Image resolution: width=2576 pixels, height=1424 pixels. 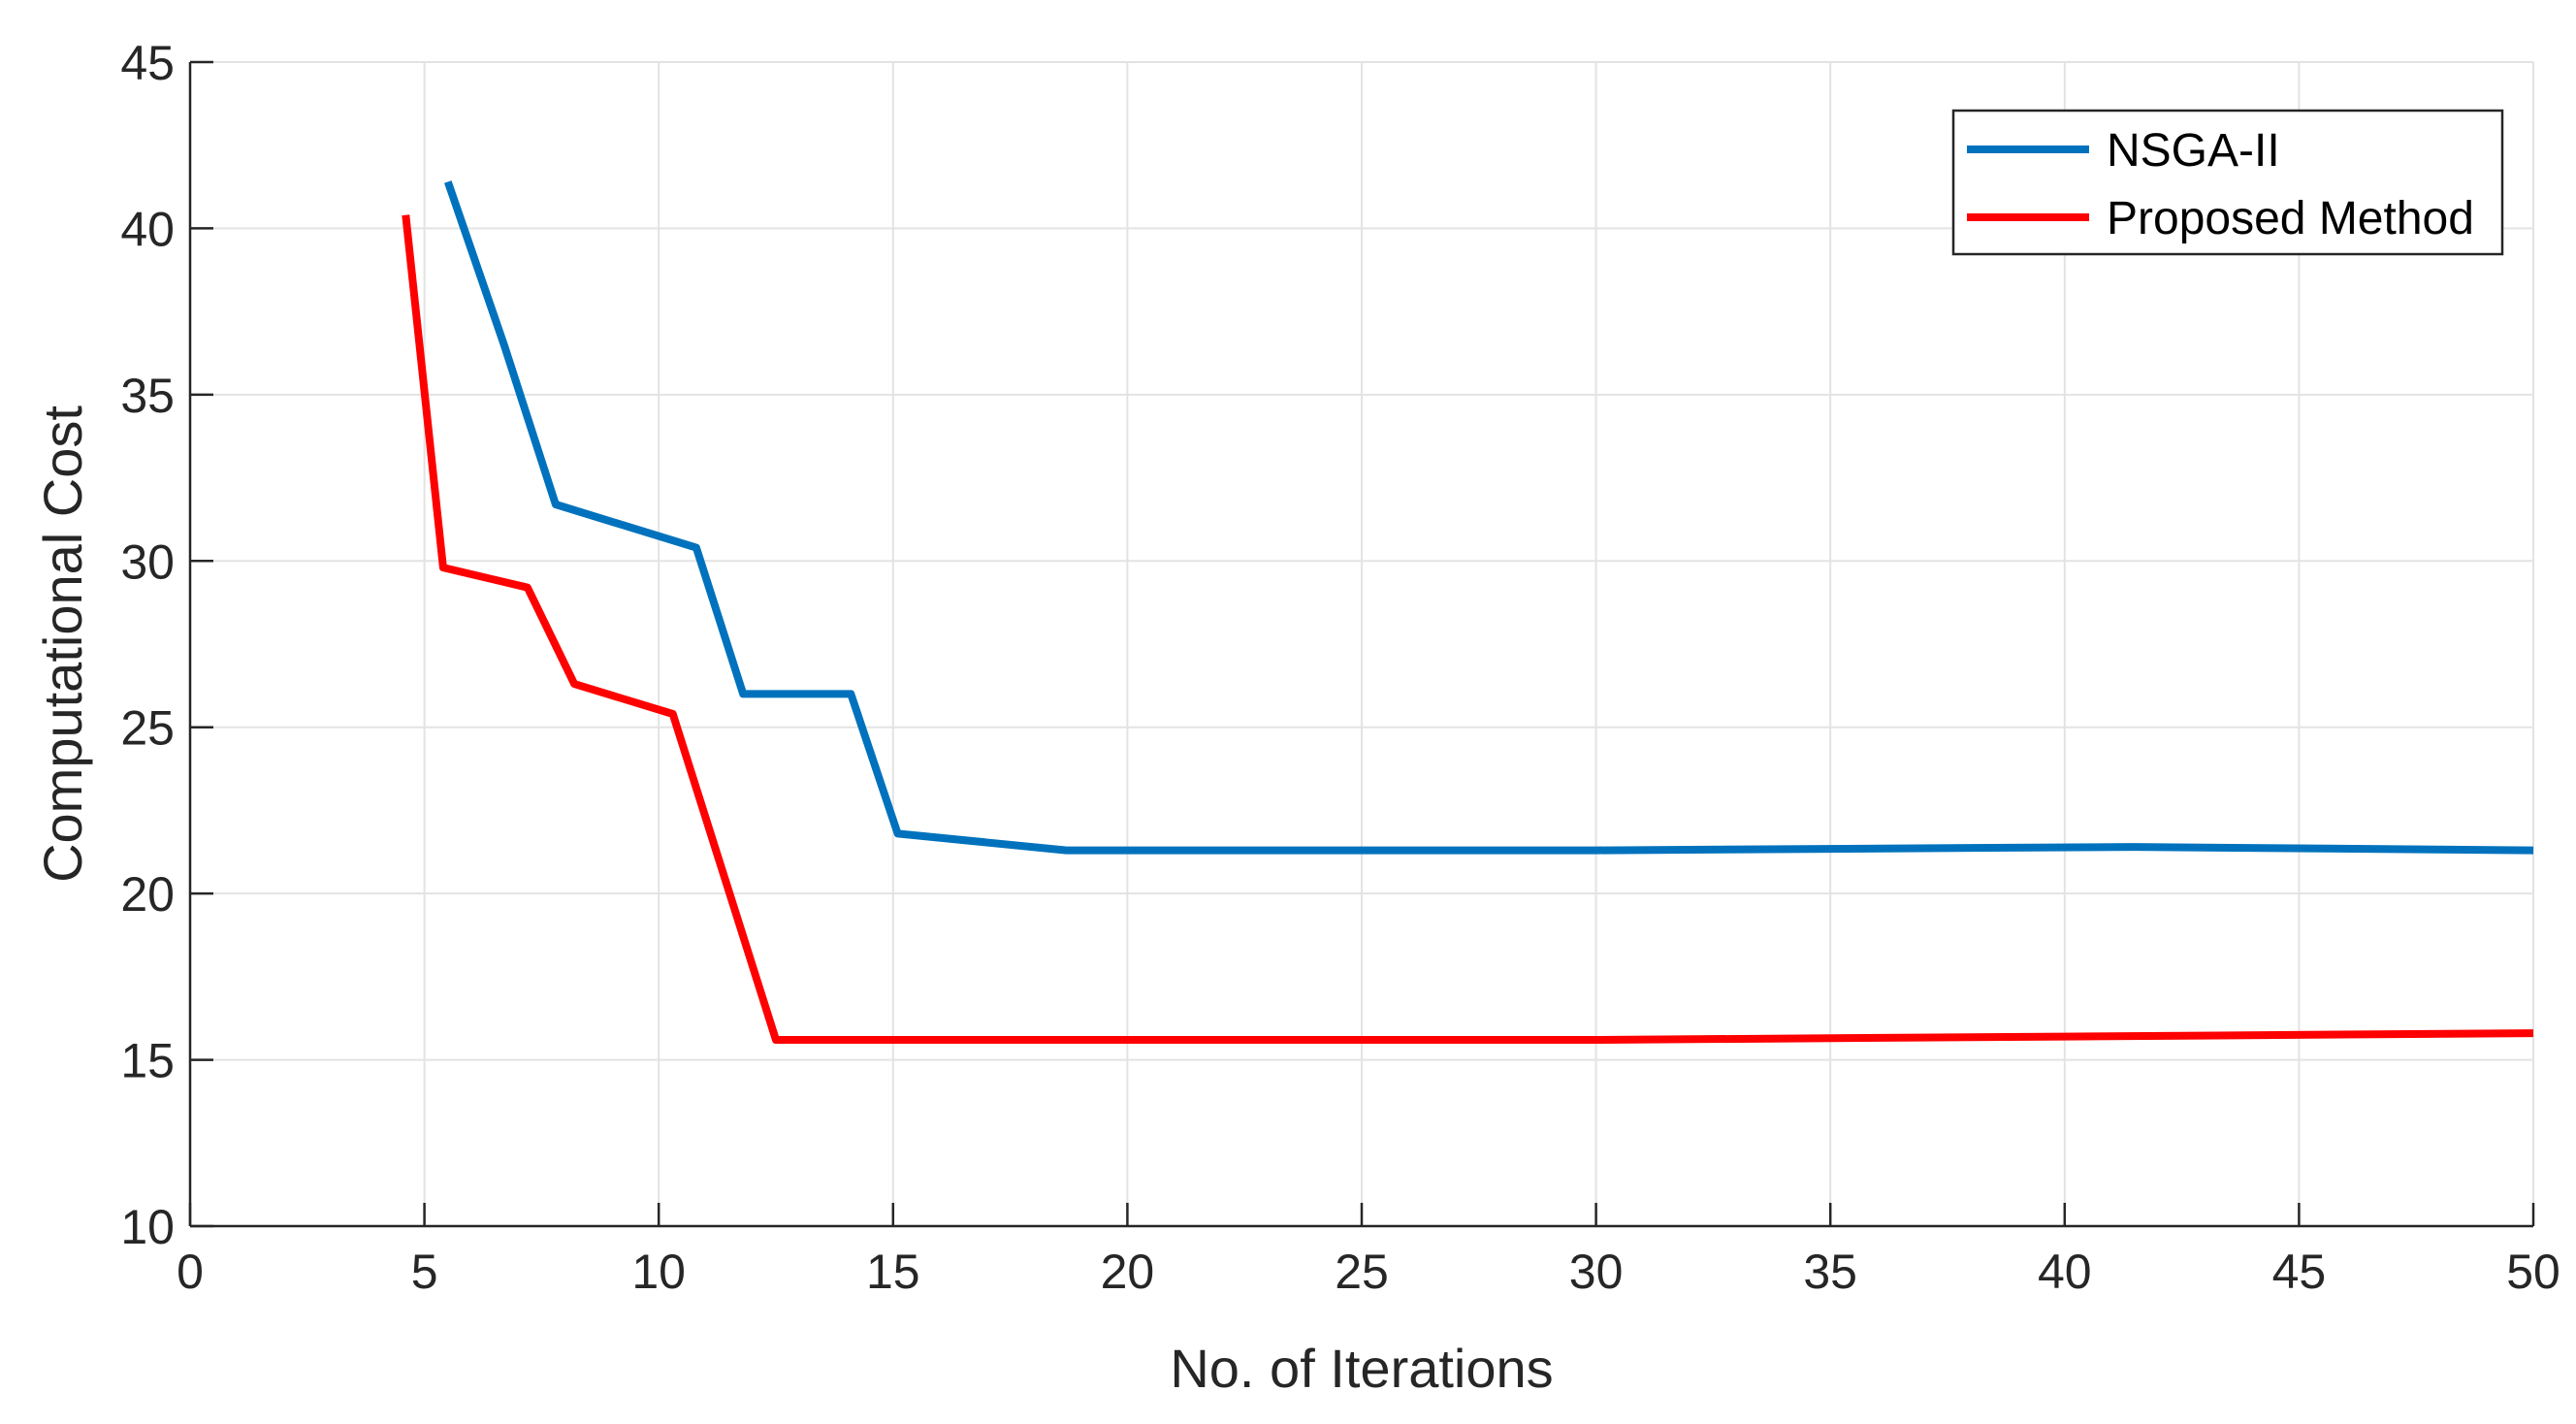 I want to click on y-tick-label: 35, so click(x=147, y=396).